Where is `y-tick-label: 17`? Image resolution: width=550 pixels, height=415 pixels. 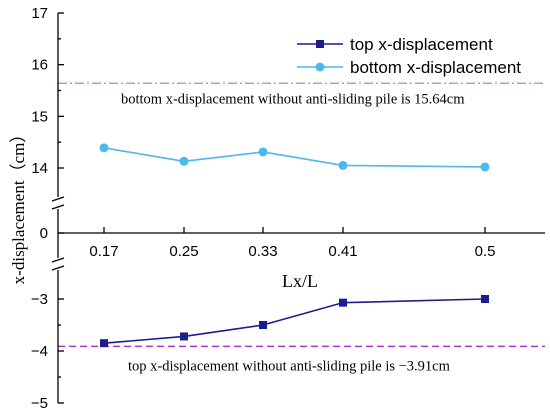 y-tick-label: 17 is located at coordinates (39, 13).